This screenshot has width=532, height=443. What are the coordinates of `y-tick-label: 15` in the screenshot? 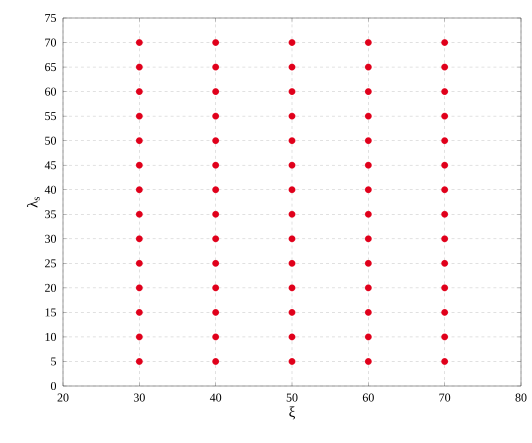 It's located at (51, 312).